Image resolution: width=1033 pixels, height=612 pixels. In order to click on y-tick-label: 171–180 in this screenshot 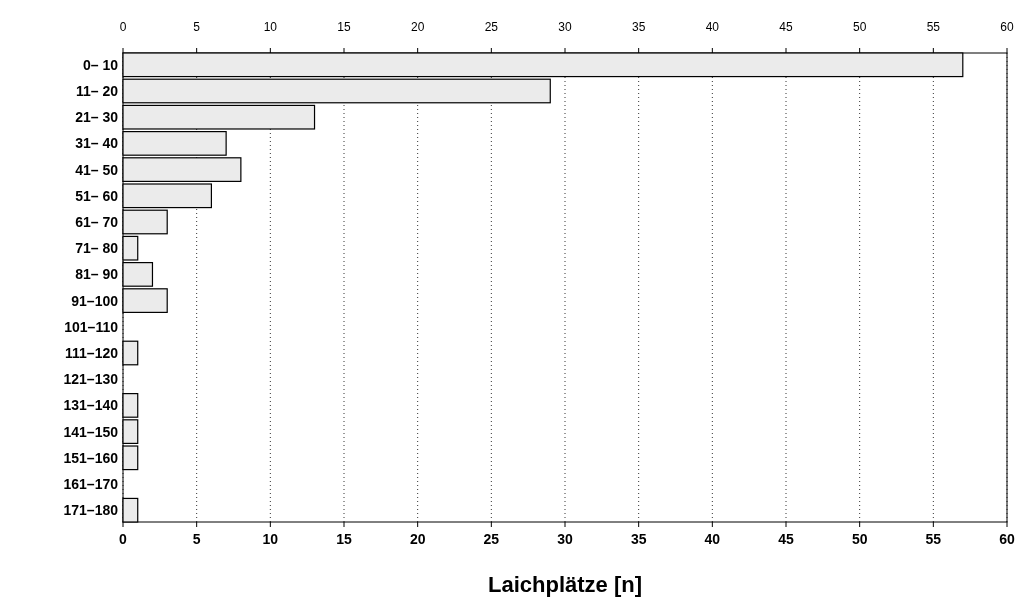, I will do `click(91, 510)`.